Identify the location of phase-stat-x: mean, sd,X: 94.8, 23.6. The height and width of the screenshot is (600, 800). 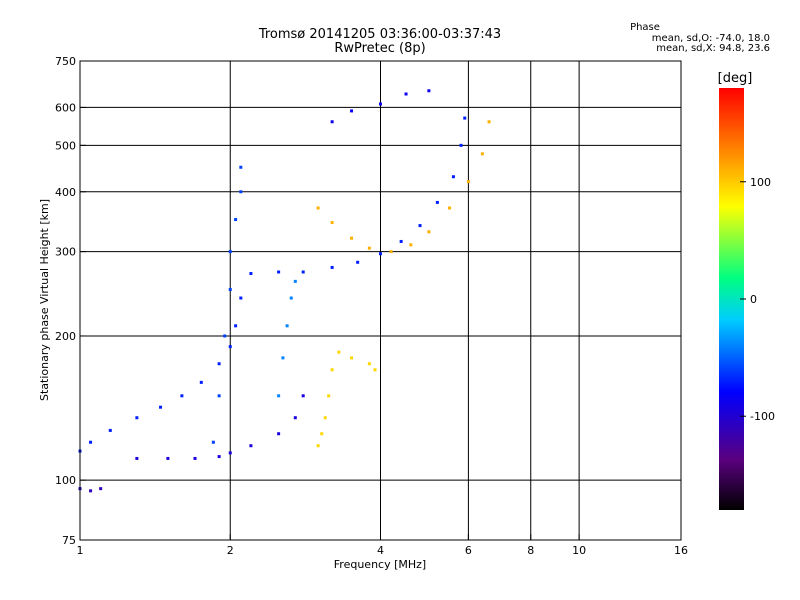
(713, 48).